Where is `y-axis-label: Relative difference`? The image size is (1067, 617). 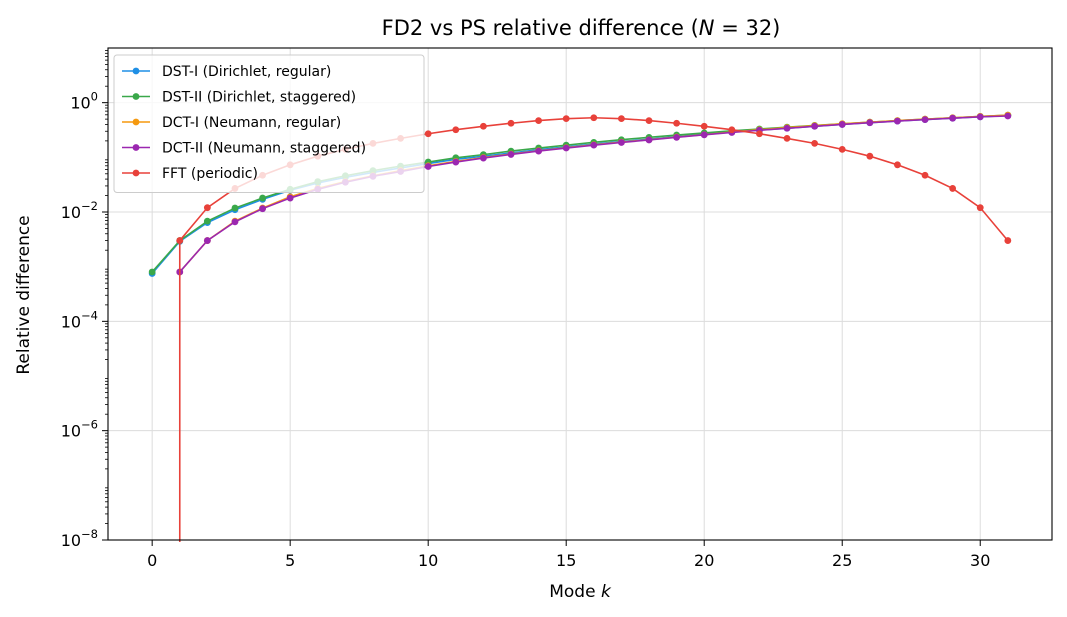 y-axis-label: Relative difference is located at coordinates (24, 294).